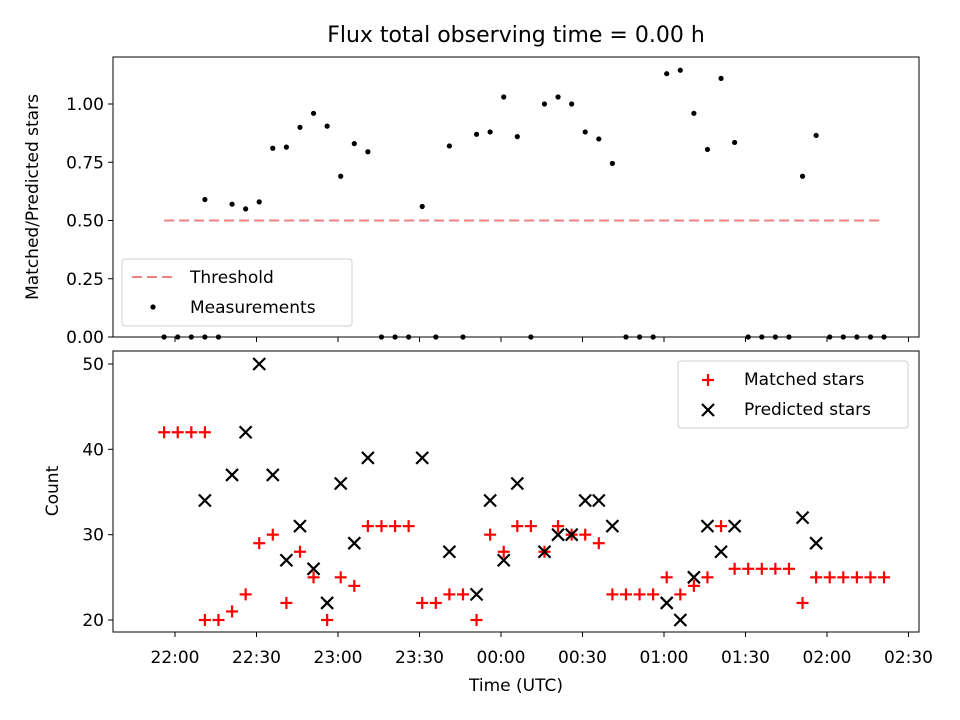 This screenshot has height=720, width=960. I want to click on bottom-legend: Matched stars Predicted stars, so click(793, 394).